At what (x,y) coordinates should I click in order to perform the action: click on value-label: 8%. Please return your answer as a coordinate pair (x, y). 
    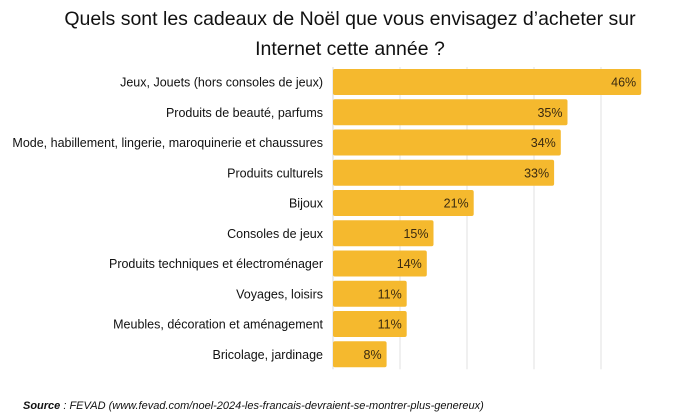
    Looking at the image, I should click on (373, 355).